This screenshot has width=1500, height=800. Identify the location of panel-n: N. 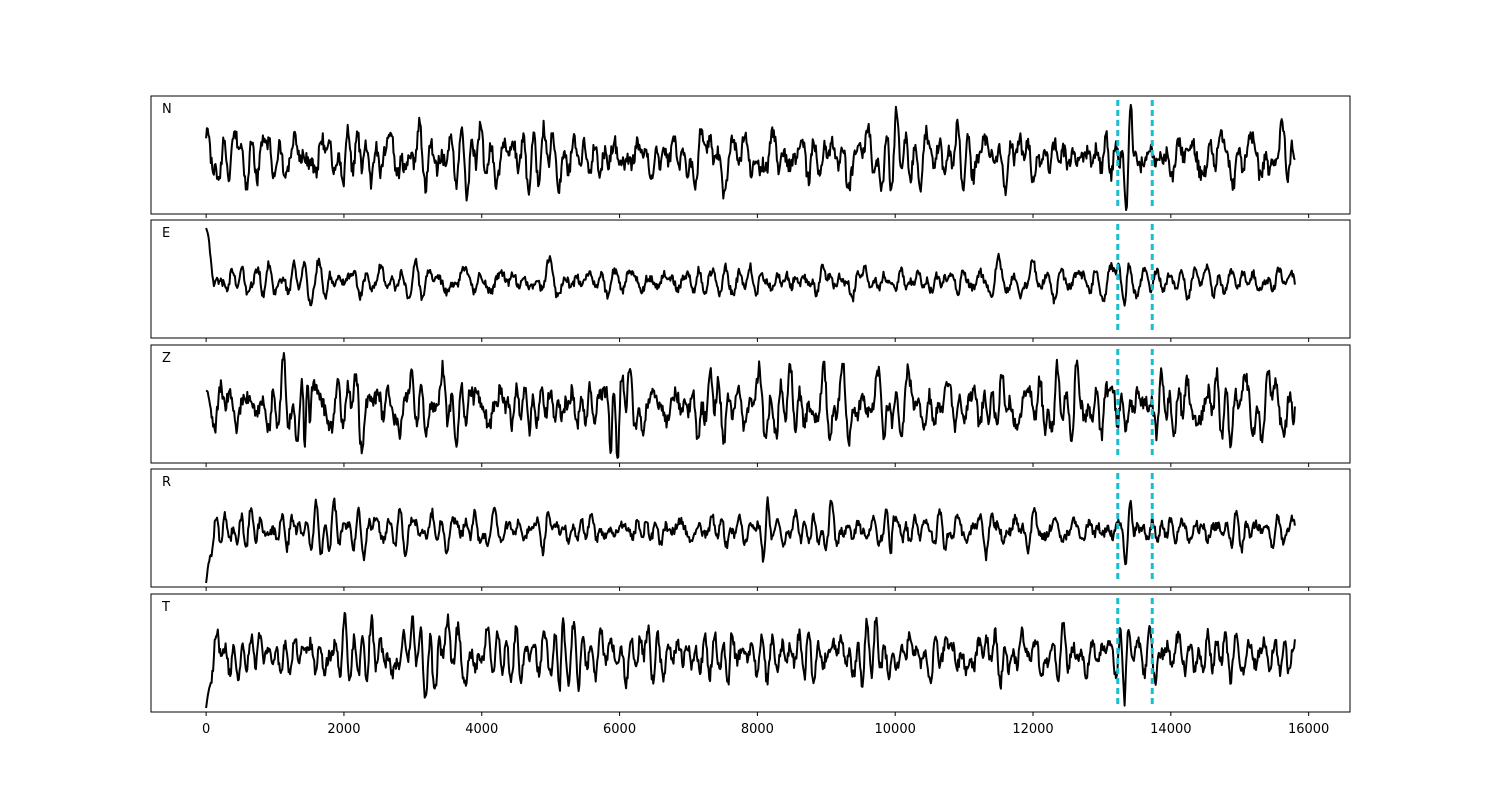
(750, 156).